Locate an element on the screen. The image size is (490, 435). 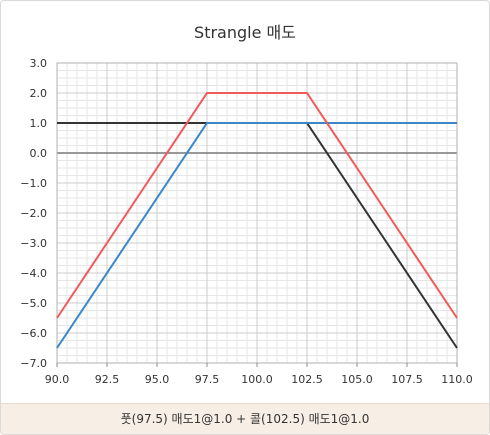
chart-title: Strangle 매도 is located at coordinates (245, 32).